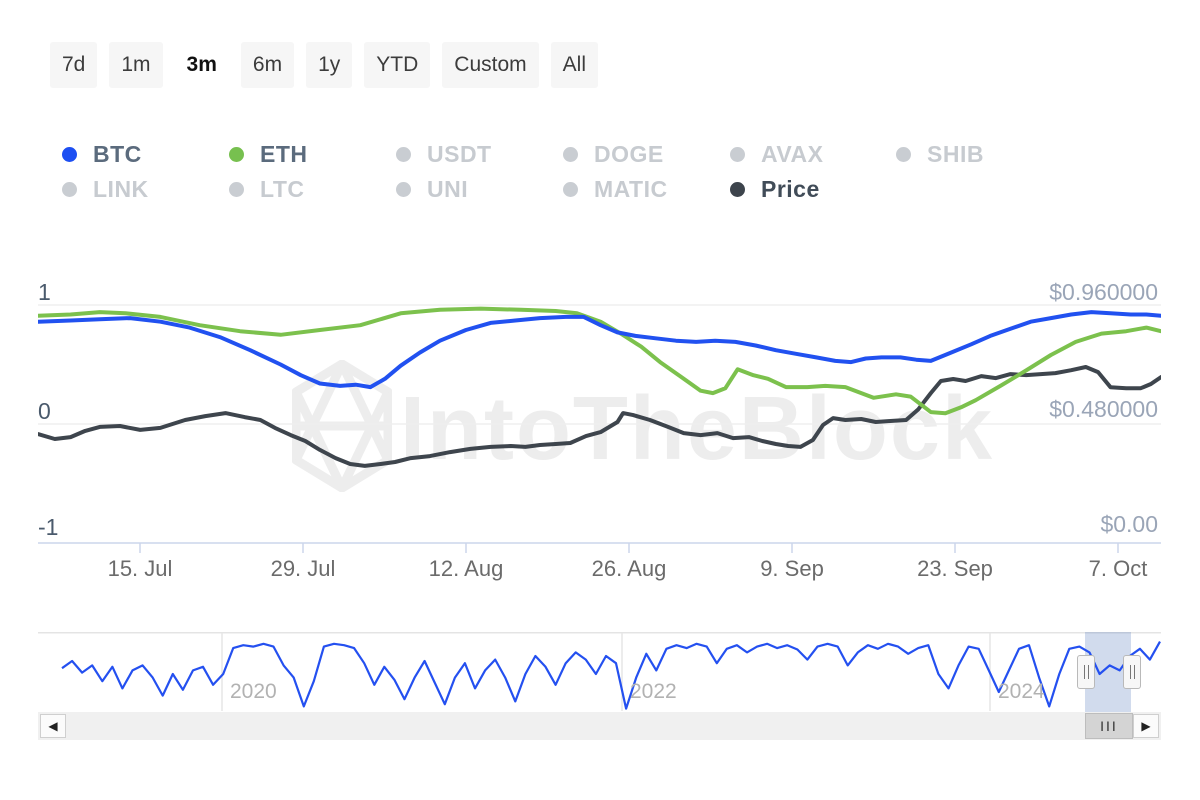  I want to click on x-tick-23sep: 23. Sep, so click(955, 568).